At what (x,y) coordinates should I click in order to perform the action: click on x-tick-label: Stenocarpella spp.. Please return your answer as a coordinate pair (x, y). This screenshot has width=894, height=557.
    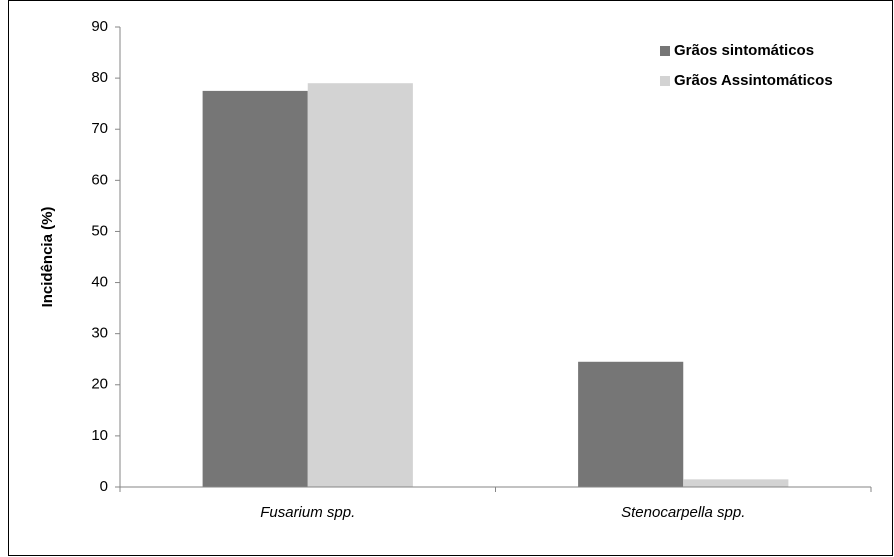
    Looking at the image, I should click on (683, 512).